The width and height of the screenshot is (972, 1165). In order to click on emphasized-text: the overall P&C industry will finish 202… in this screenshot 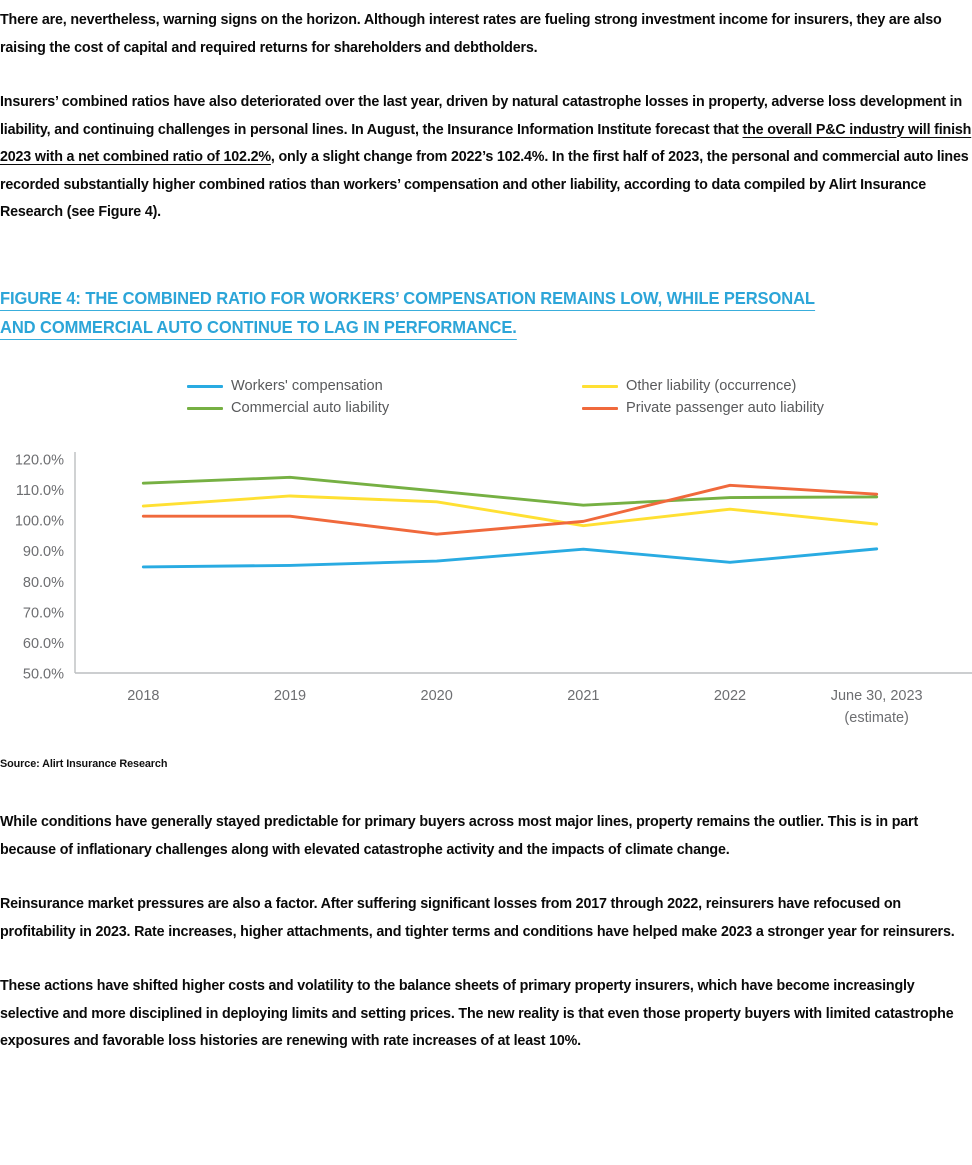, I will do `click(486, 143)`.